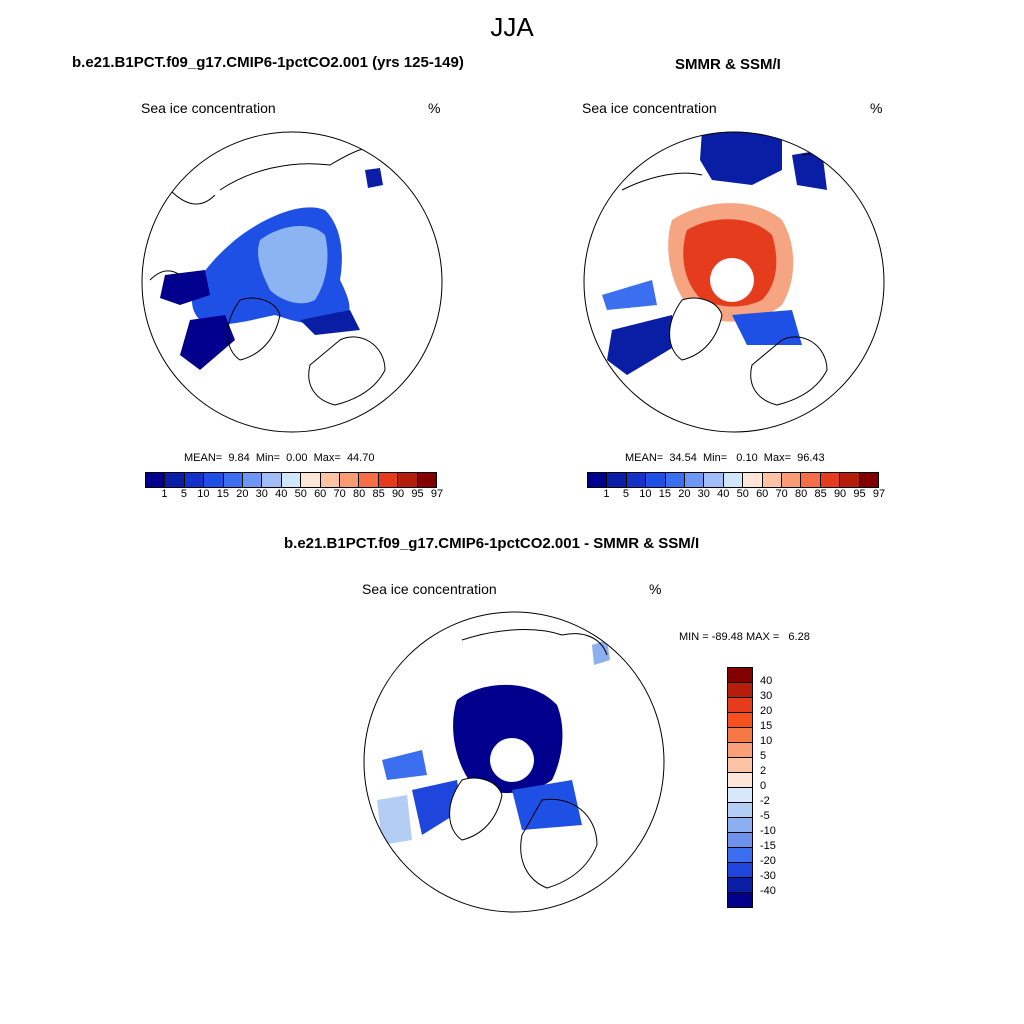  What do you see at coordinates (765, 801) in the screenshot?
I see `panel3-colorbar-label: -2` at bounding box center [765, 801].